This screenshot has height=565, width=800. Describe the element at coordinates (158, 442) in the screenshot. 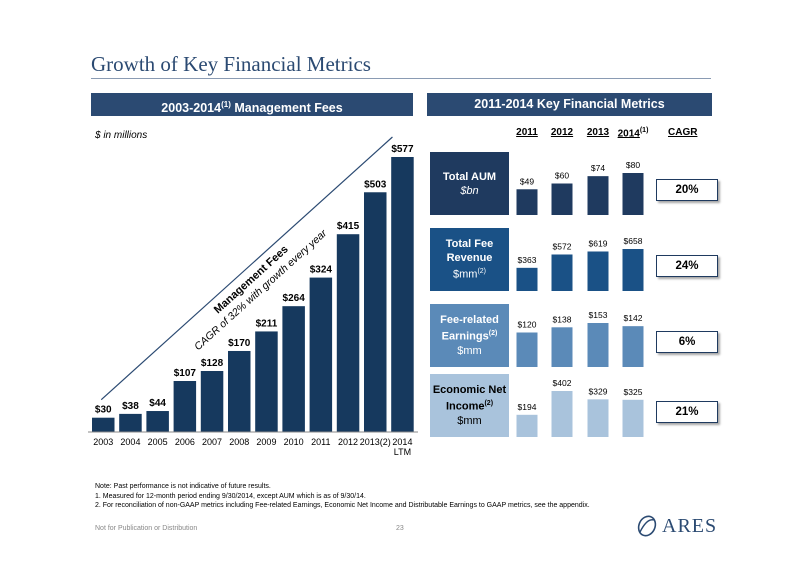

I see `fee-year-label: 2005` at that location.